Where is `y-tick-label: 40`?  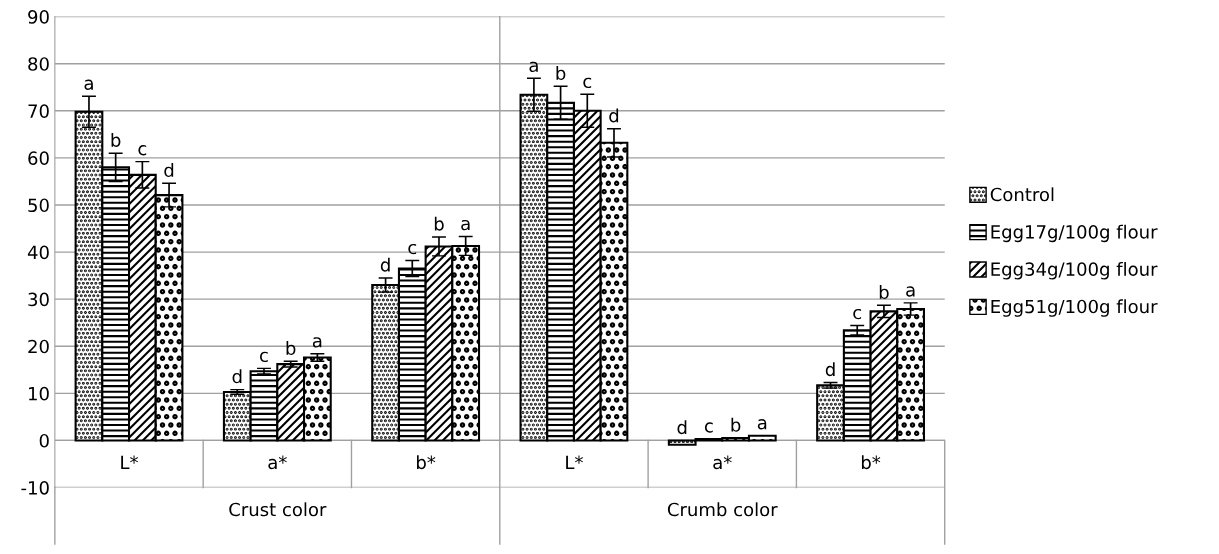 y-tick-label: 40 is located at coordinates (38, 252).